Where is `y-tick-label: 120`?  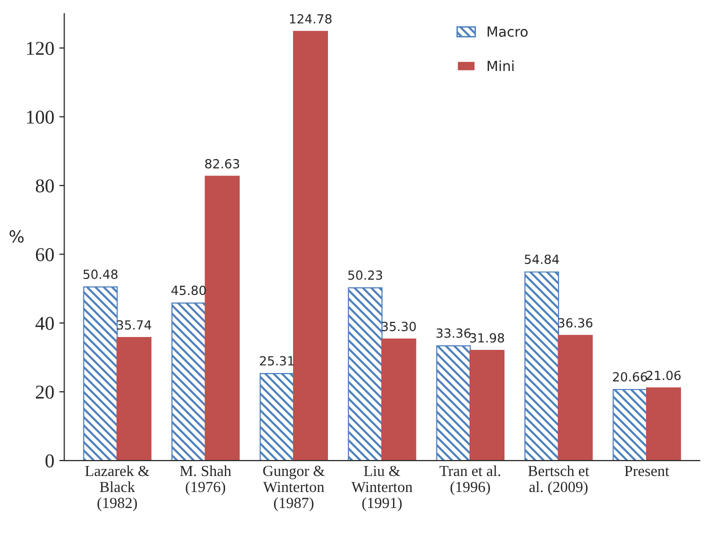
y-tick-label: 120 is located at coordinates (40, 48).